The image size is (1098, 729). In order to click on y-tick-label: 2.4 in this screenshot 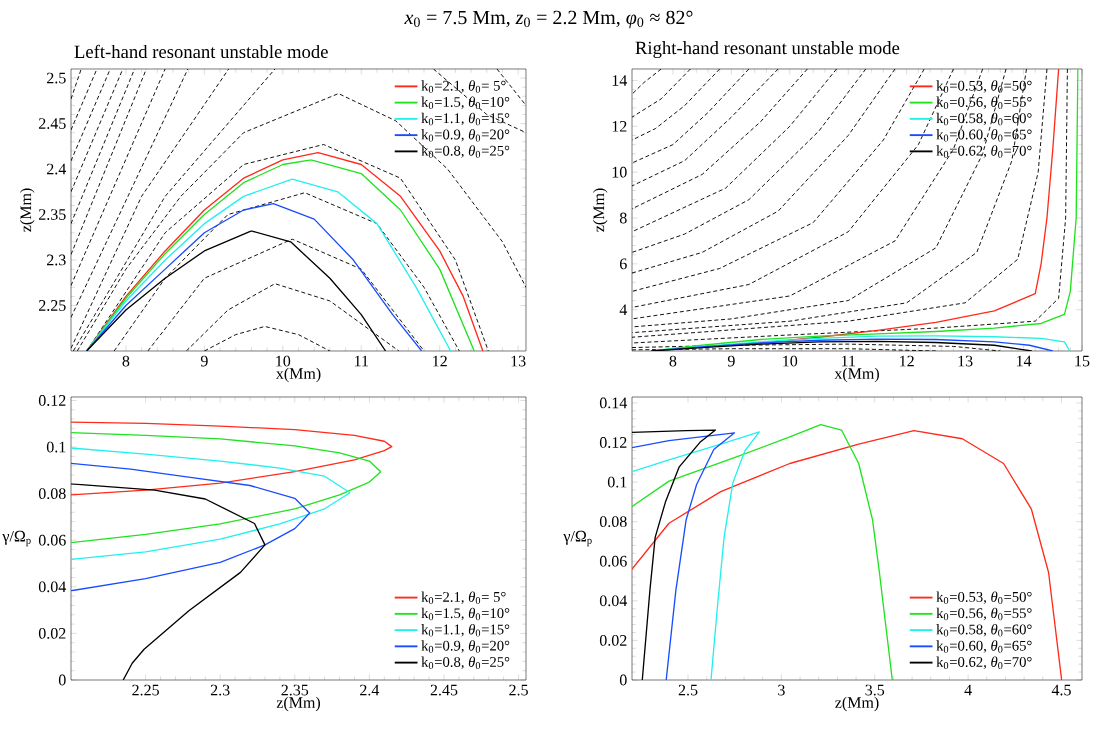, I will do `click(57, 169)`.